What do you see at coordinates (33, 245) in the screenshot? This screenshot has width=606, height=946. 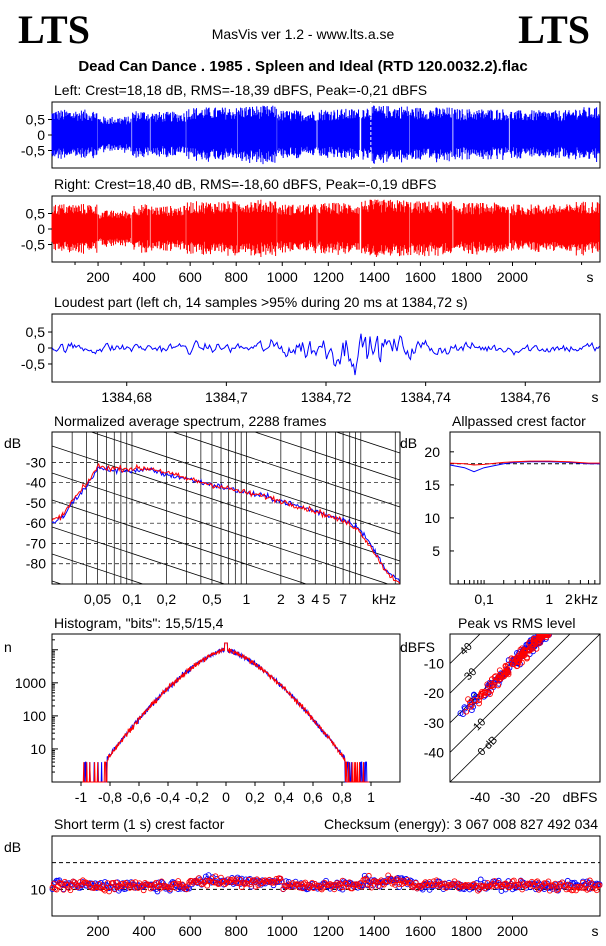 I see `right-channel-ytick-label: -0,5` at bounding box center [33, 245].